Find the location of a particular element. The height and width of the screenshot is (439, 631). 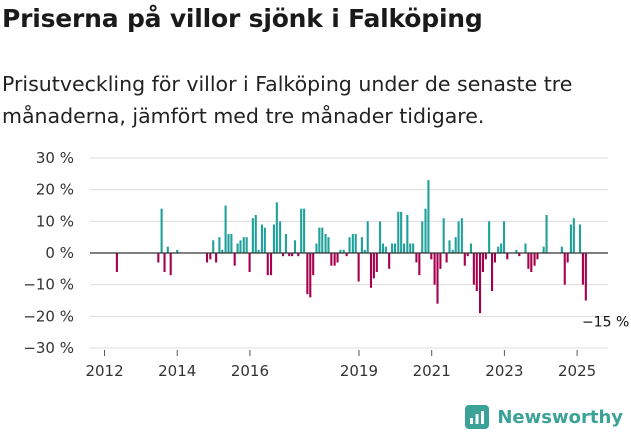

newsworthy-logo-icon is located at coordinates (477, 417).